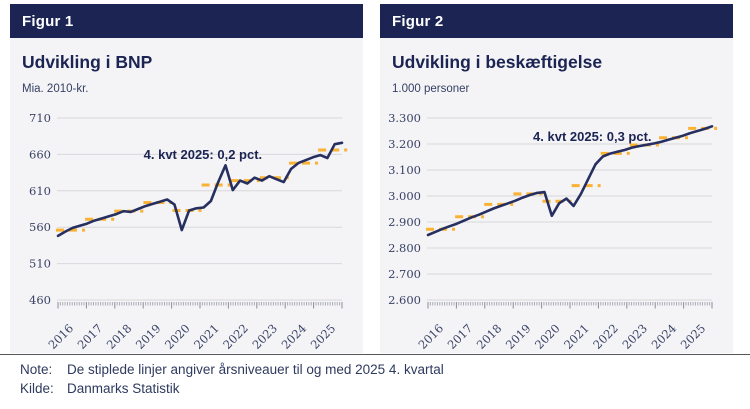 This screenshot has height=409, width=750. What do you see at coordinates (404, 118) in the screenshot?
I see `y-tick-label: 3.300` at bounding box center [404, 118].